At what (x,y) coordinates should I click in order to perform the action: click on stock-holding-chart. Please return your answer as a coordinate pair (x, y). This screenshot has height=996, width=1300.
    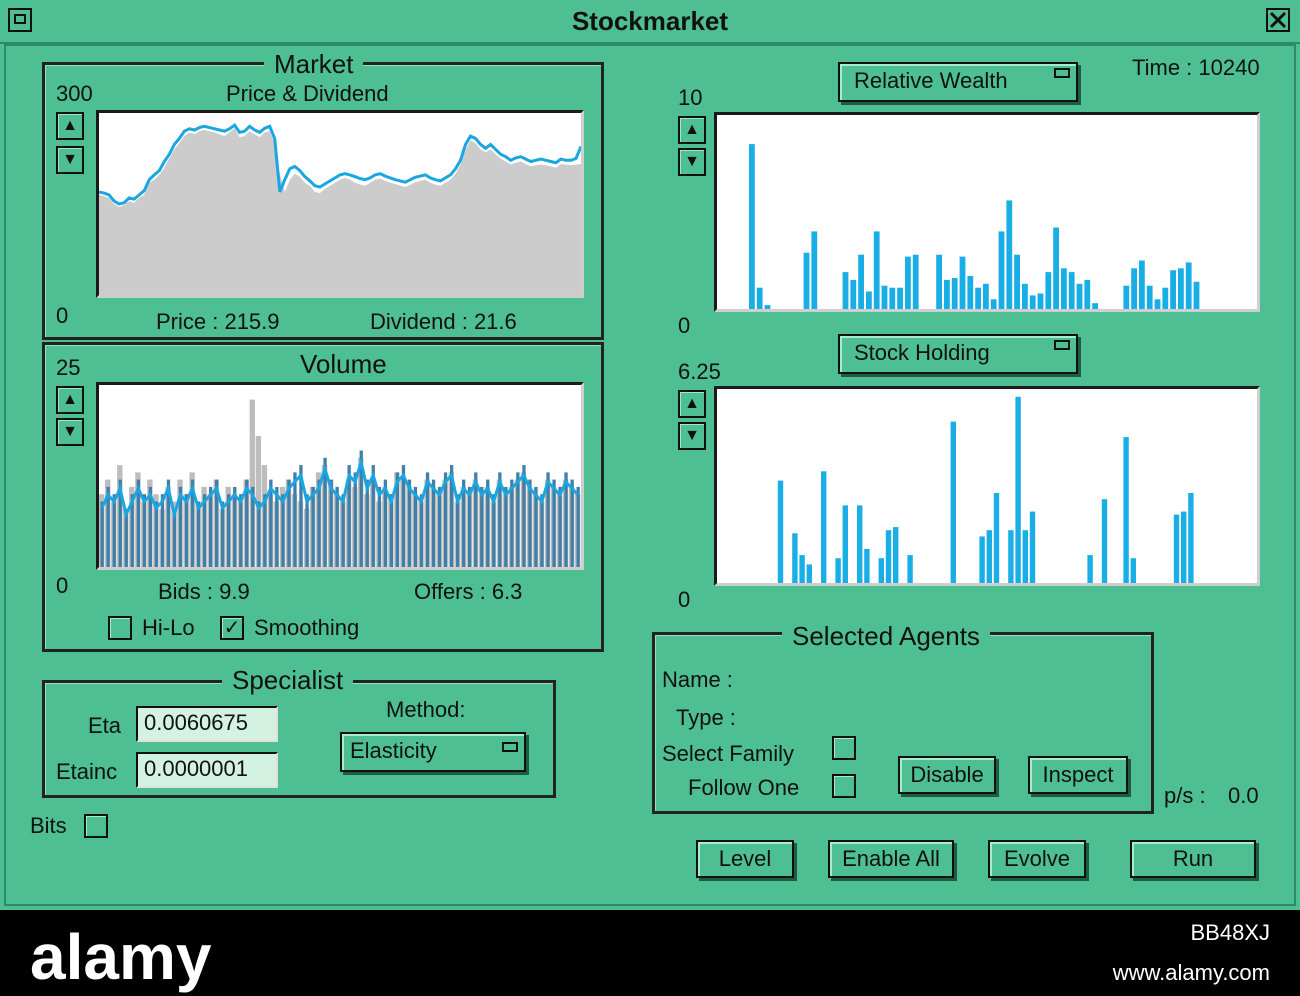
    Looking at the image, I should click on (985, 489).